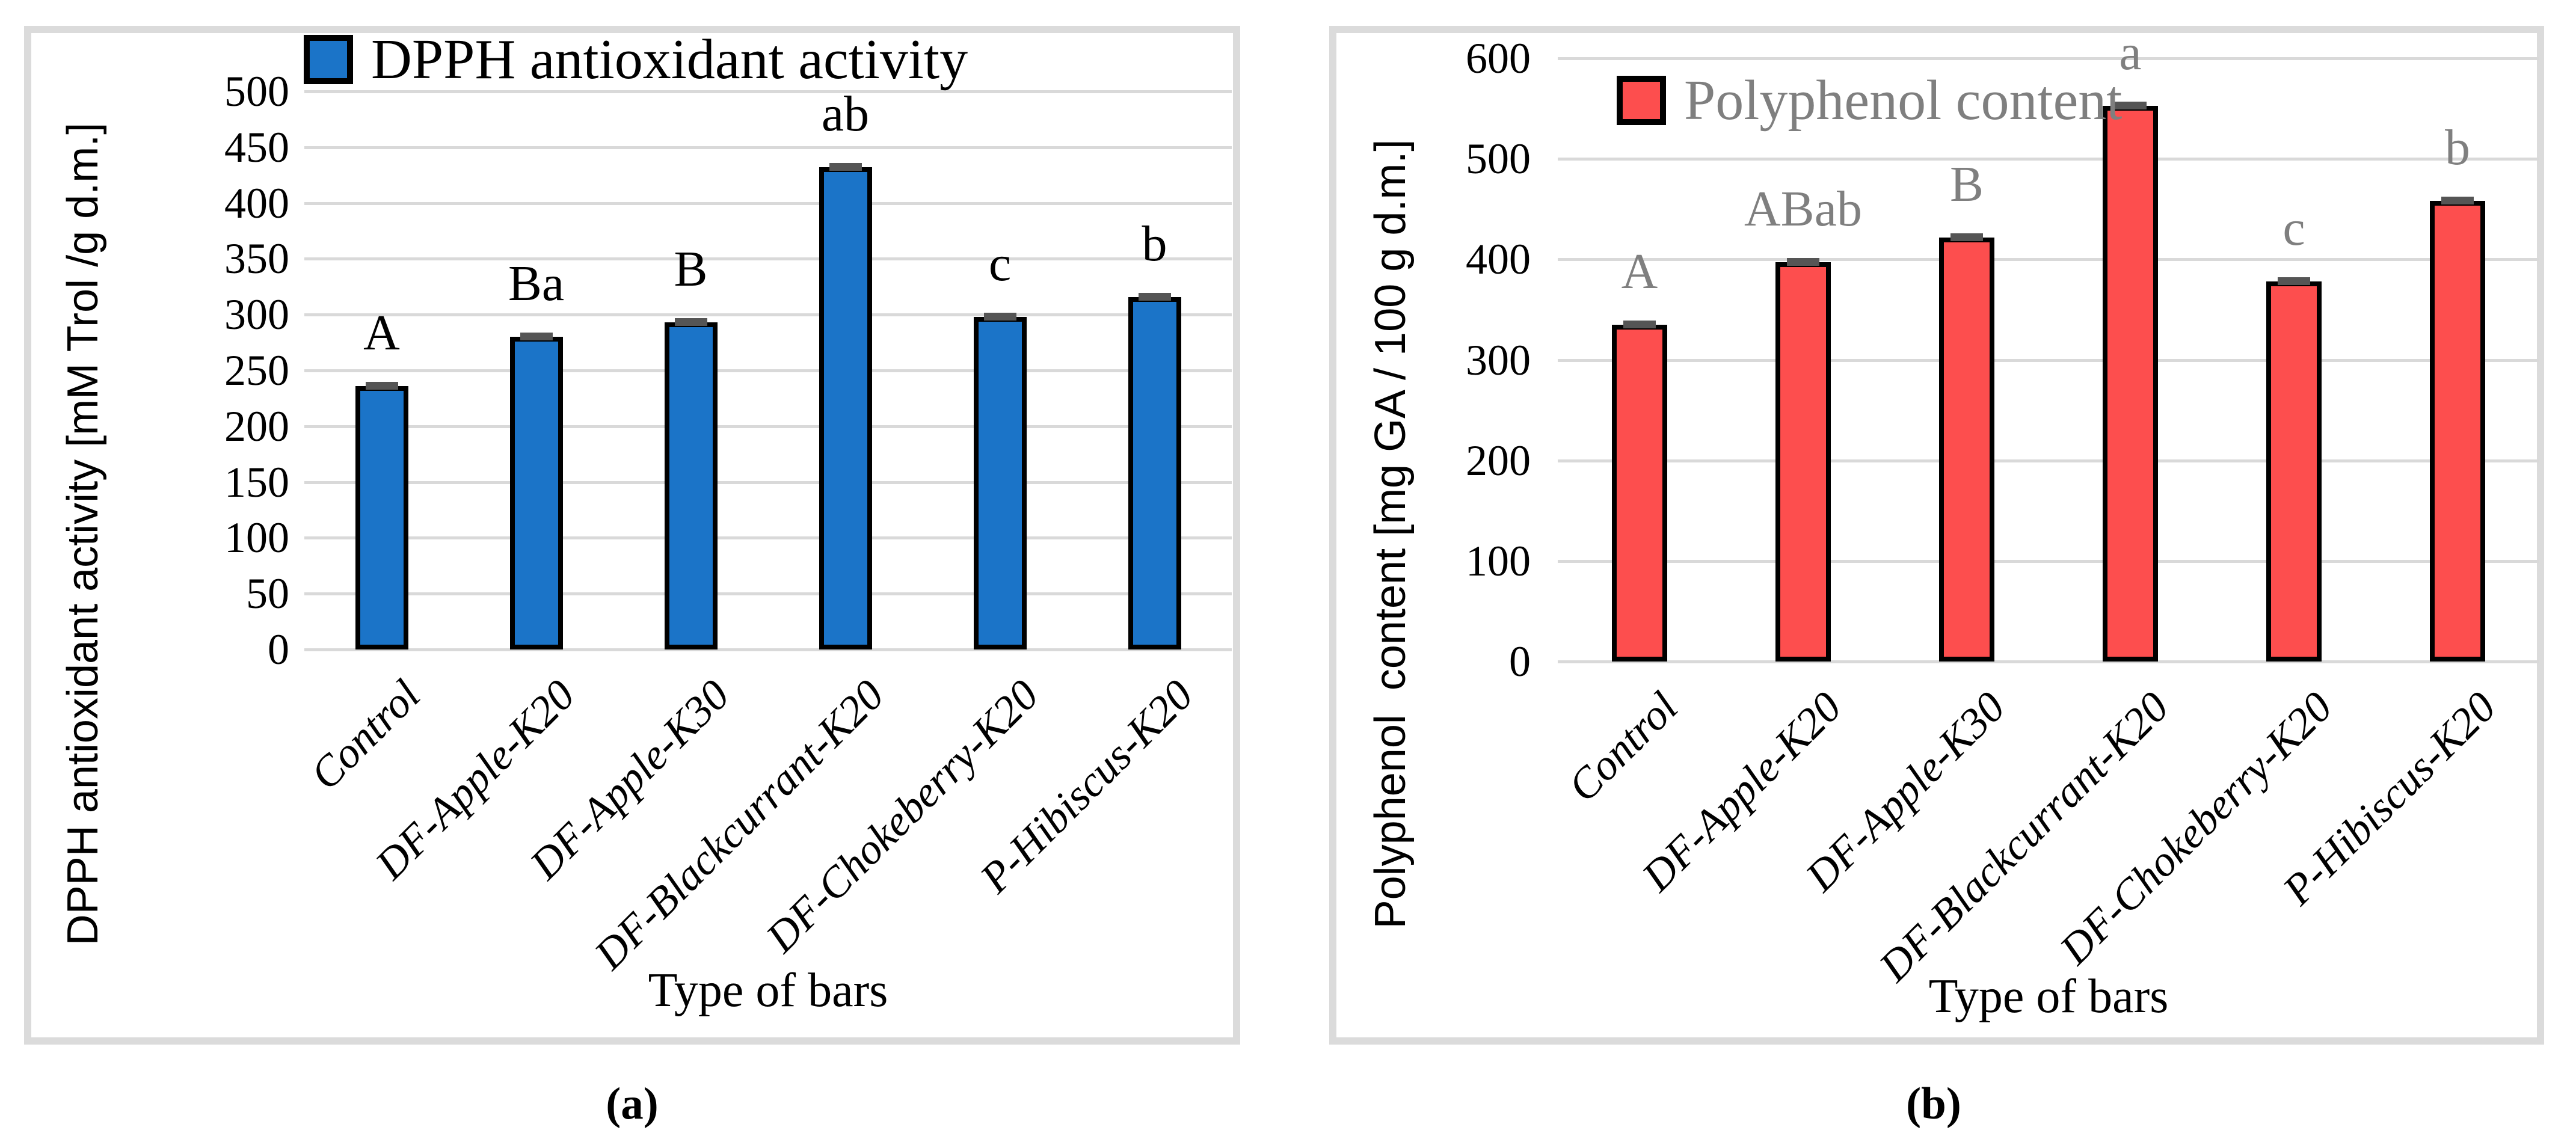 The width and height of the screenshot is (2576, 1142). What do you see at coordinates (267, 593) in the screenshot?
I see `y-tick-label: 50` at bounding box center [267, 593].